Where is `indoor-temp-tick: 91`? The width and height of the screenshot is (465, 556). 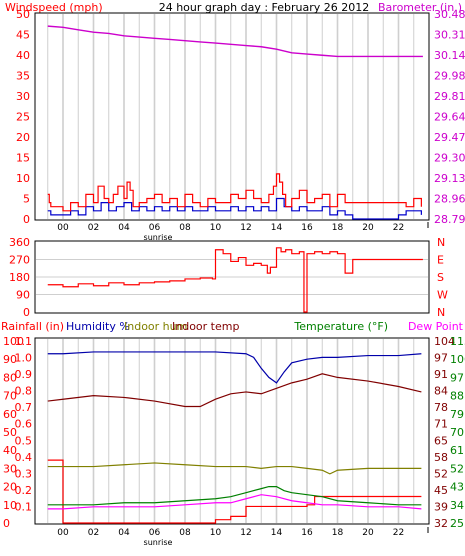
indoor-temp-tick: 91 is located at coordinates (441, 374).